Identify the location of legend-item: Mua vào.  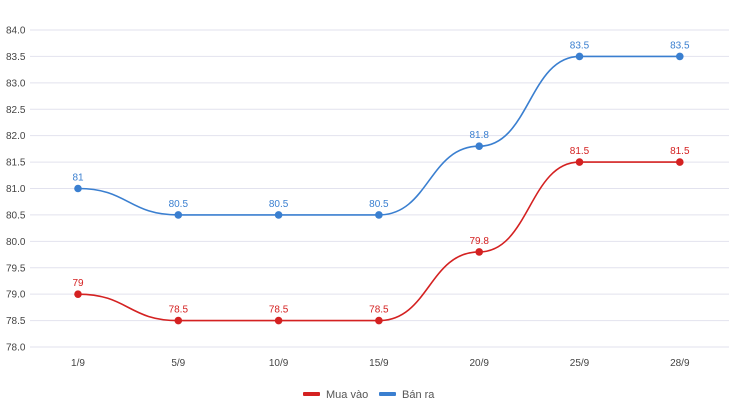
(335, 395).